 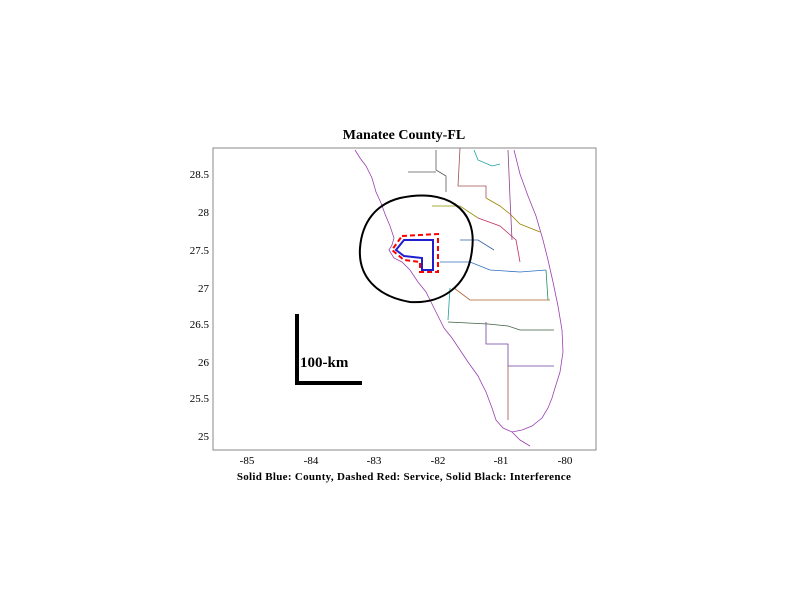 What do you see at coordinates (311, 461) in the screenshot?
I see `x-tick: -84` at bounding box center [311, 461].